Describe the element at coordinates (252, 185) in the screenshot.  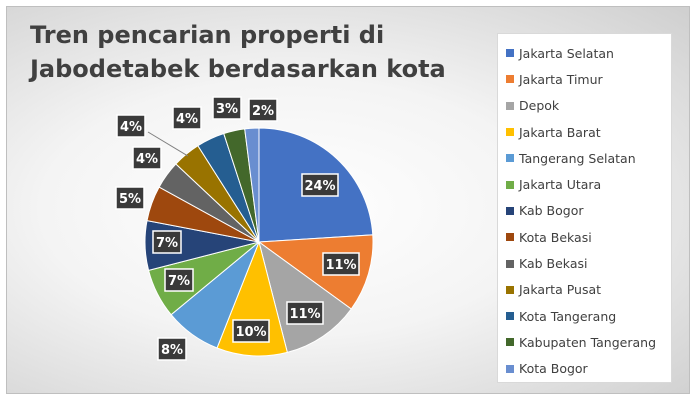
I see `pie-slice-kota-bogor` at that location.